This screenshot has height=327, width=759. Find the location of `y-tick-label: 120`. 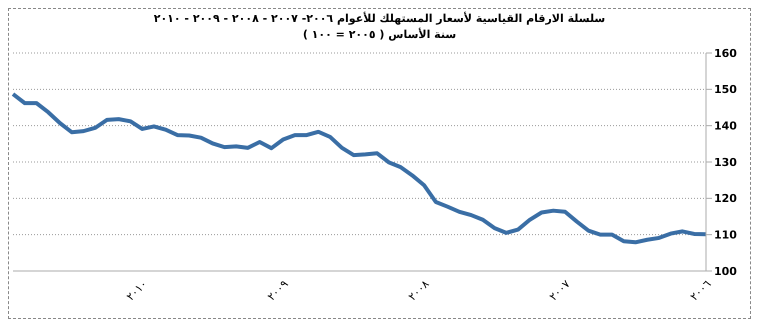

y-tick-label: 120 is located at coordinates (726, 199).